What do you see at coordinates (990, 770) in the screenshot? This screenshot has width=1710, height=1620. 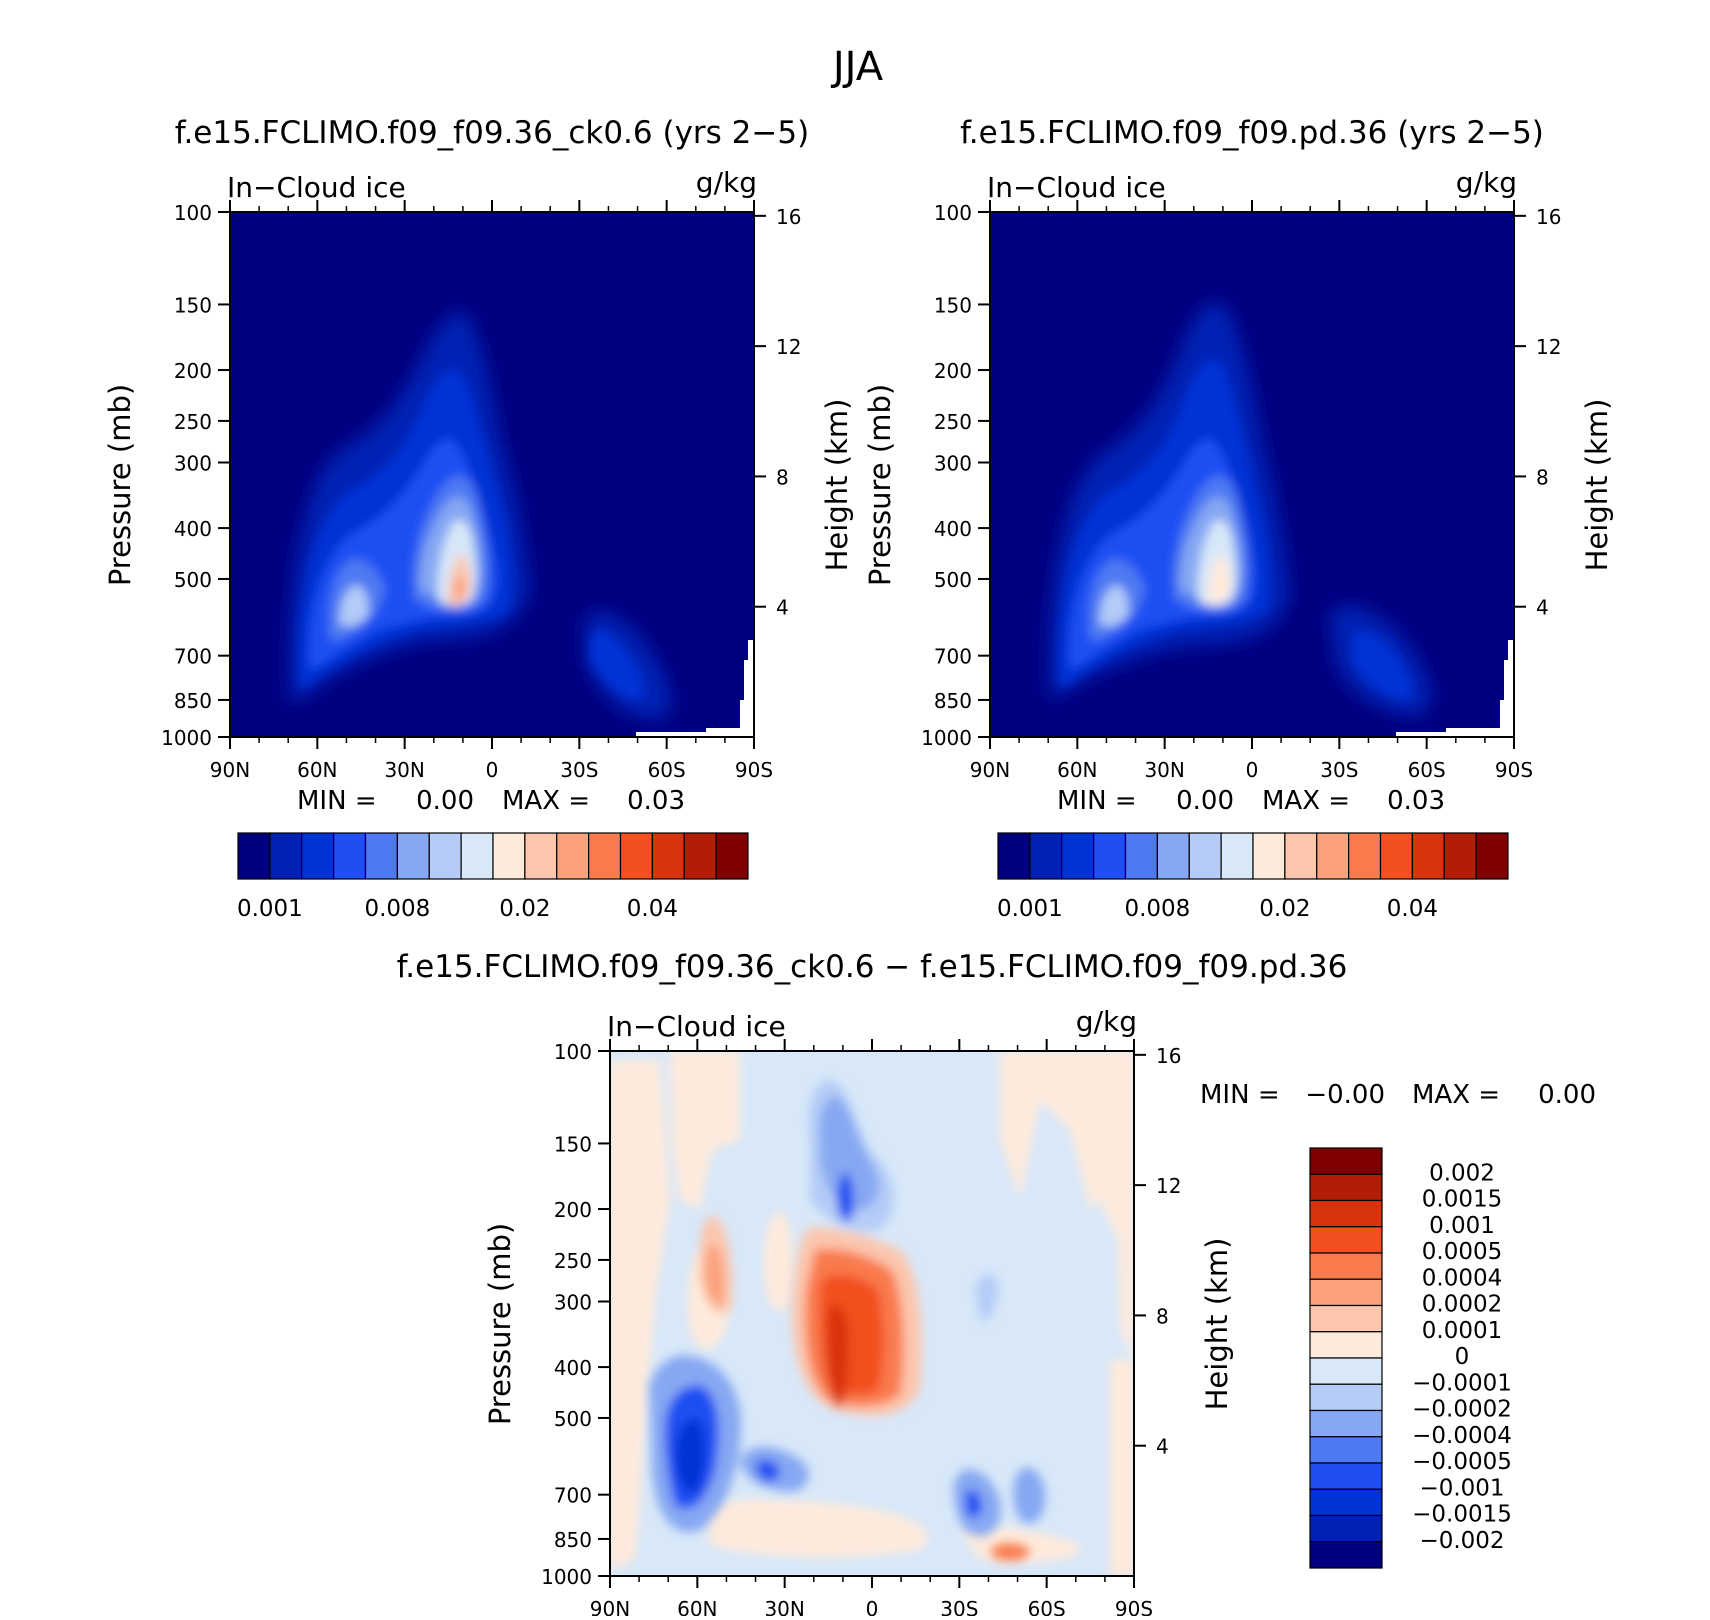 I see `panel-b-x-tick-label: 90N` at bounding box center [990, 770].